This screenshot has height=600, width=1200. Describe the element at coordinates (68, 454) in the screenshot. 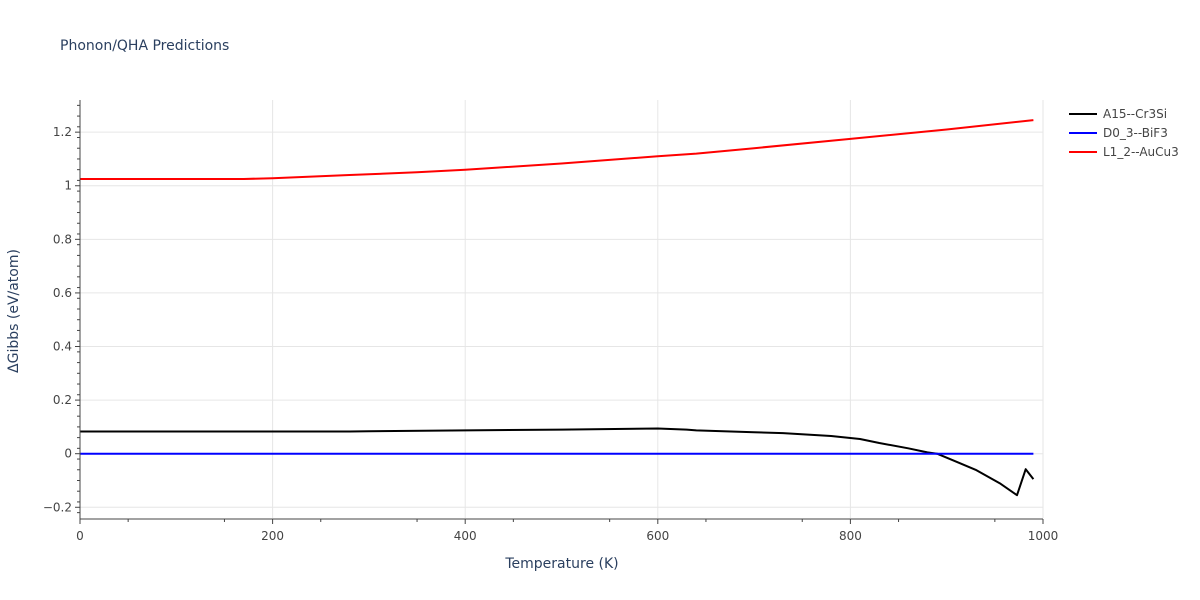

I see `y-tick-label: 0` at that location.